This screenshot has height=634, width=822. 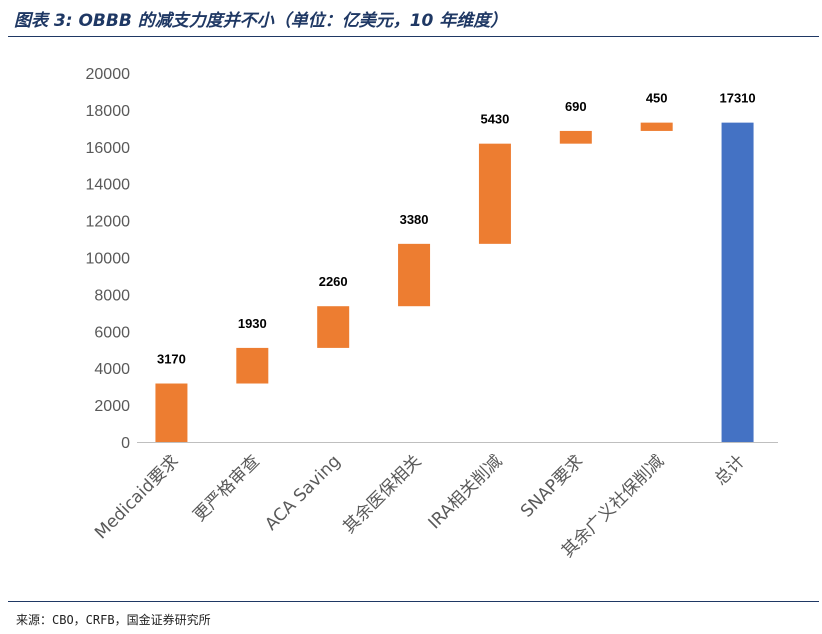 What do you see at coordinates (108, 259) in the screenshot?
I see `y-tick-label: 10000` at bounding box center [108, 259].